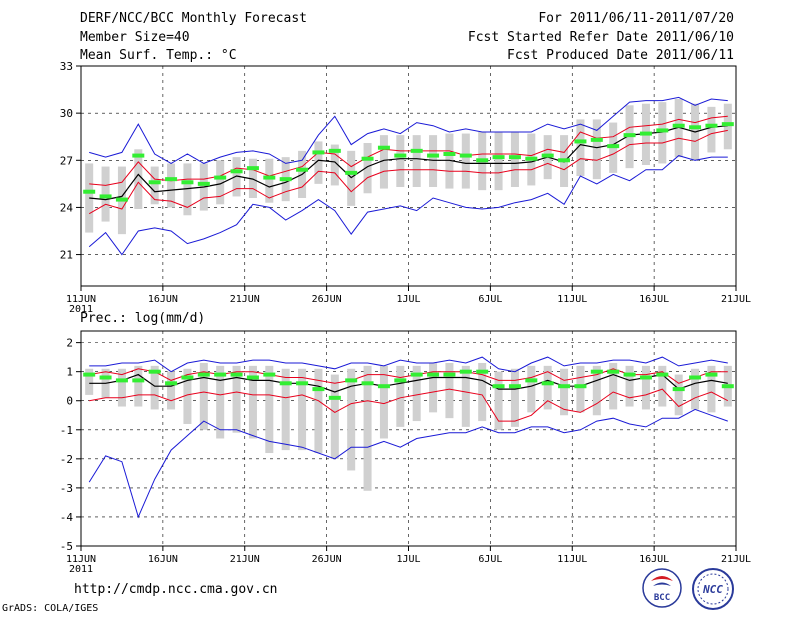  Describe the element at coordinates (81, 569) in the screenshot. I see `p1-year-label: 2011` at that location.